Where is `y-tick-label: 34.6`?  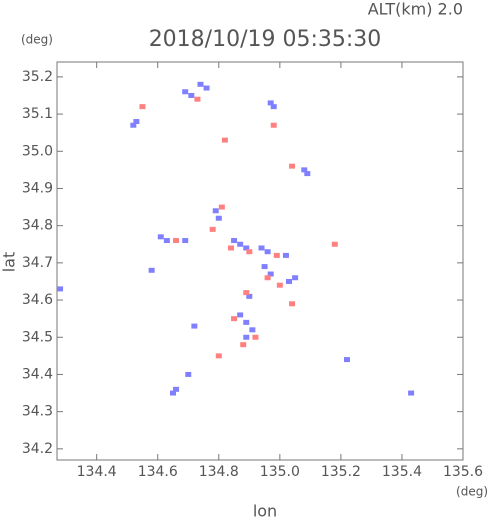
y-tick-label: 34.6 is located at coordinates (37, 300).